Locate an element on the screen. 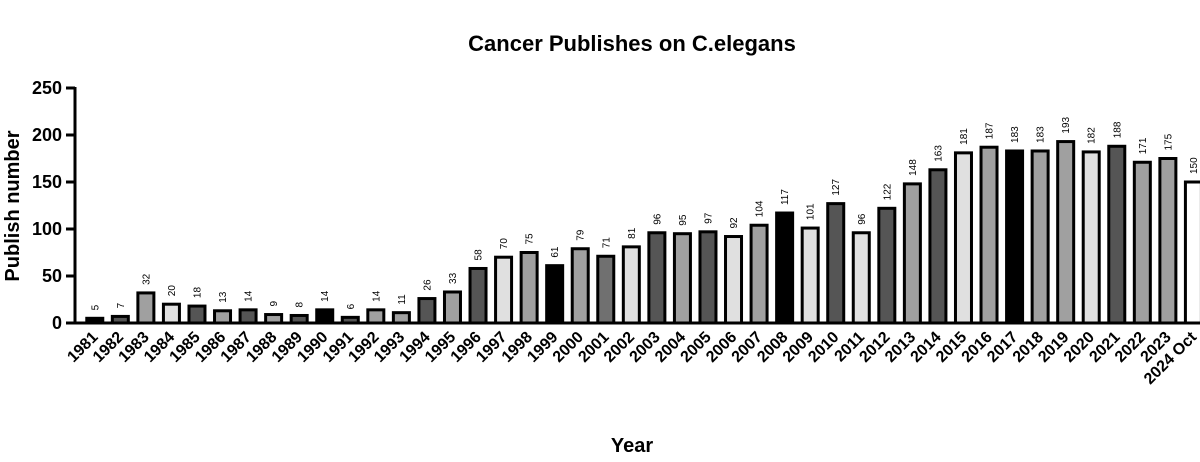 This screenshot has height=462, width=1200. chart-title: Cancer Publishes on C.elegans is located at coordinates (632, 43).